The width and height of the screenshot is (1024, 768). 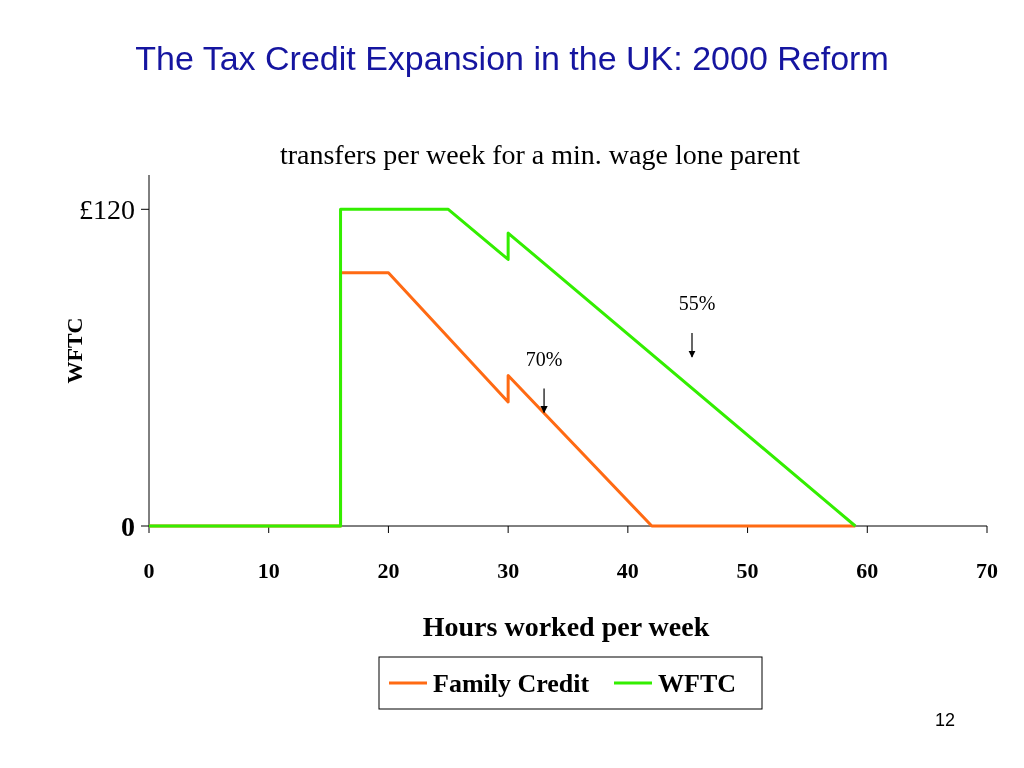 I want to click on x-tick-label: 0, so click(x=149, y=570).